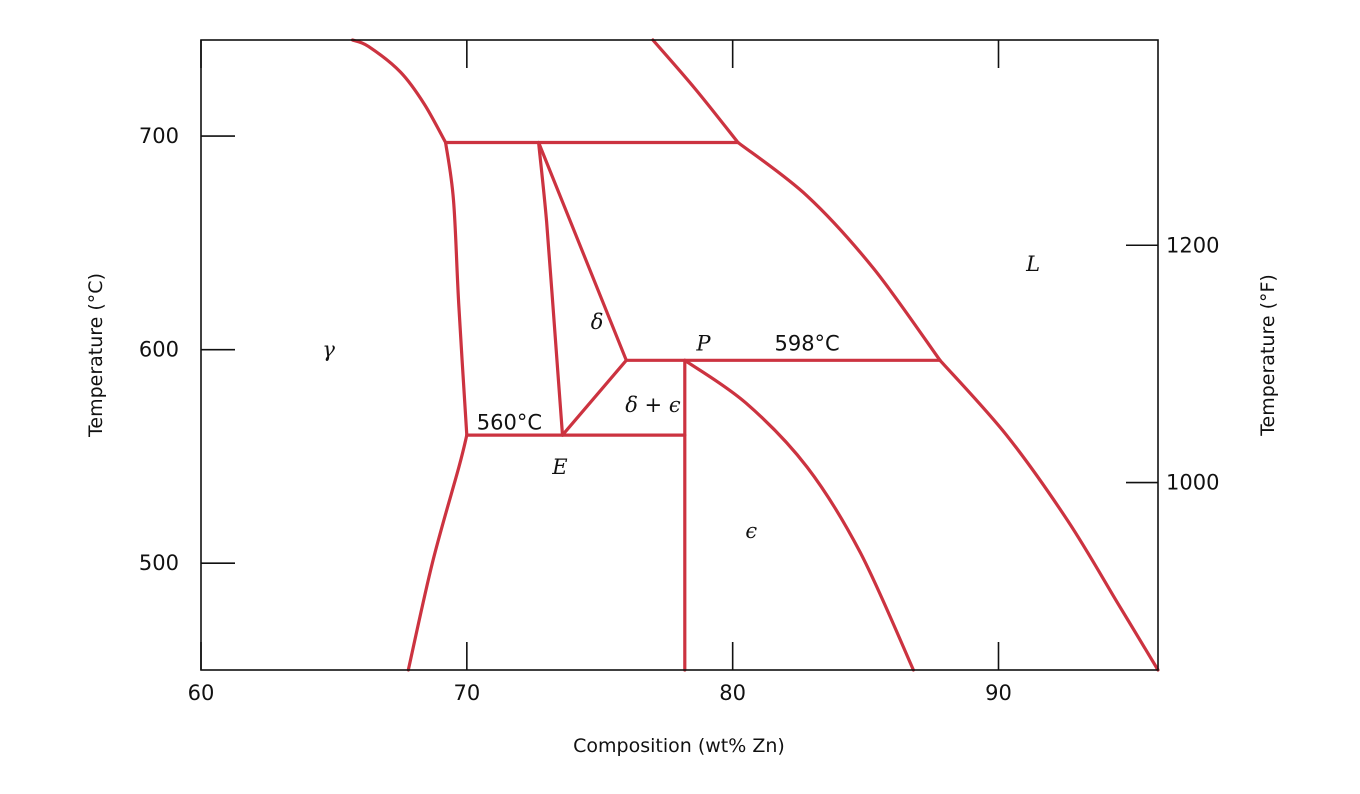  I want to click on x-axis-label: Composition (wt% Zn), so click(679, 746).